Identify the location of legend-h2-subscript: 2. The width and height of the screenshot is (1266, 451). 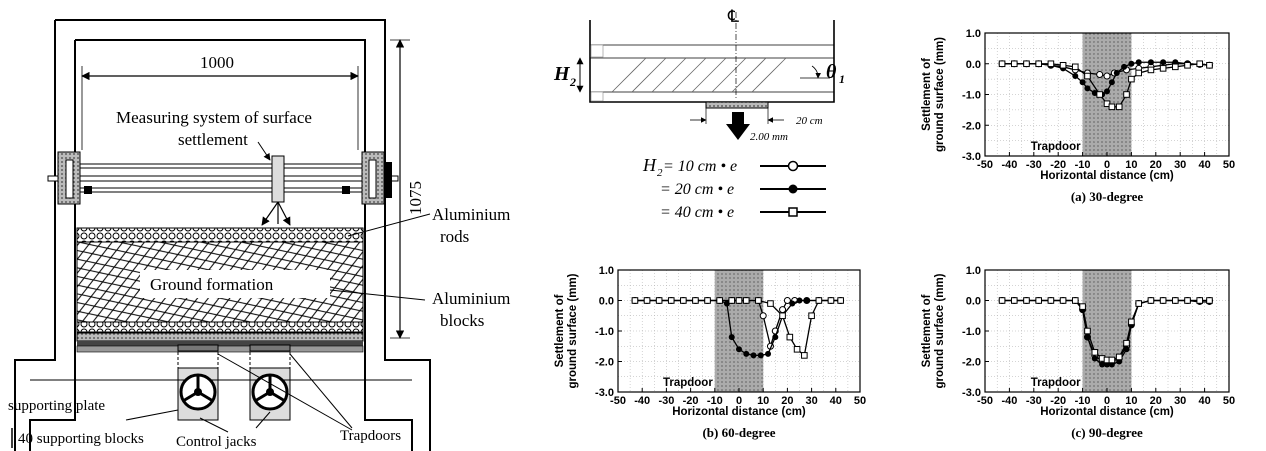
(660, 173).